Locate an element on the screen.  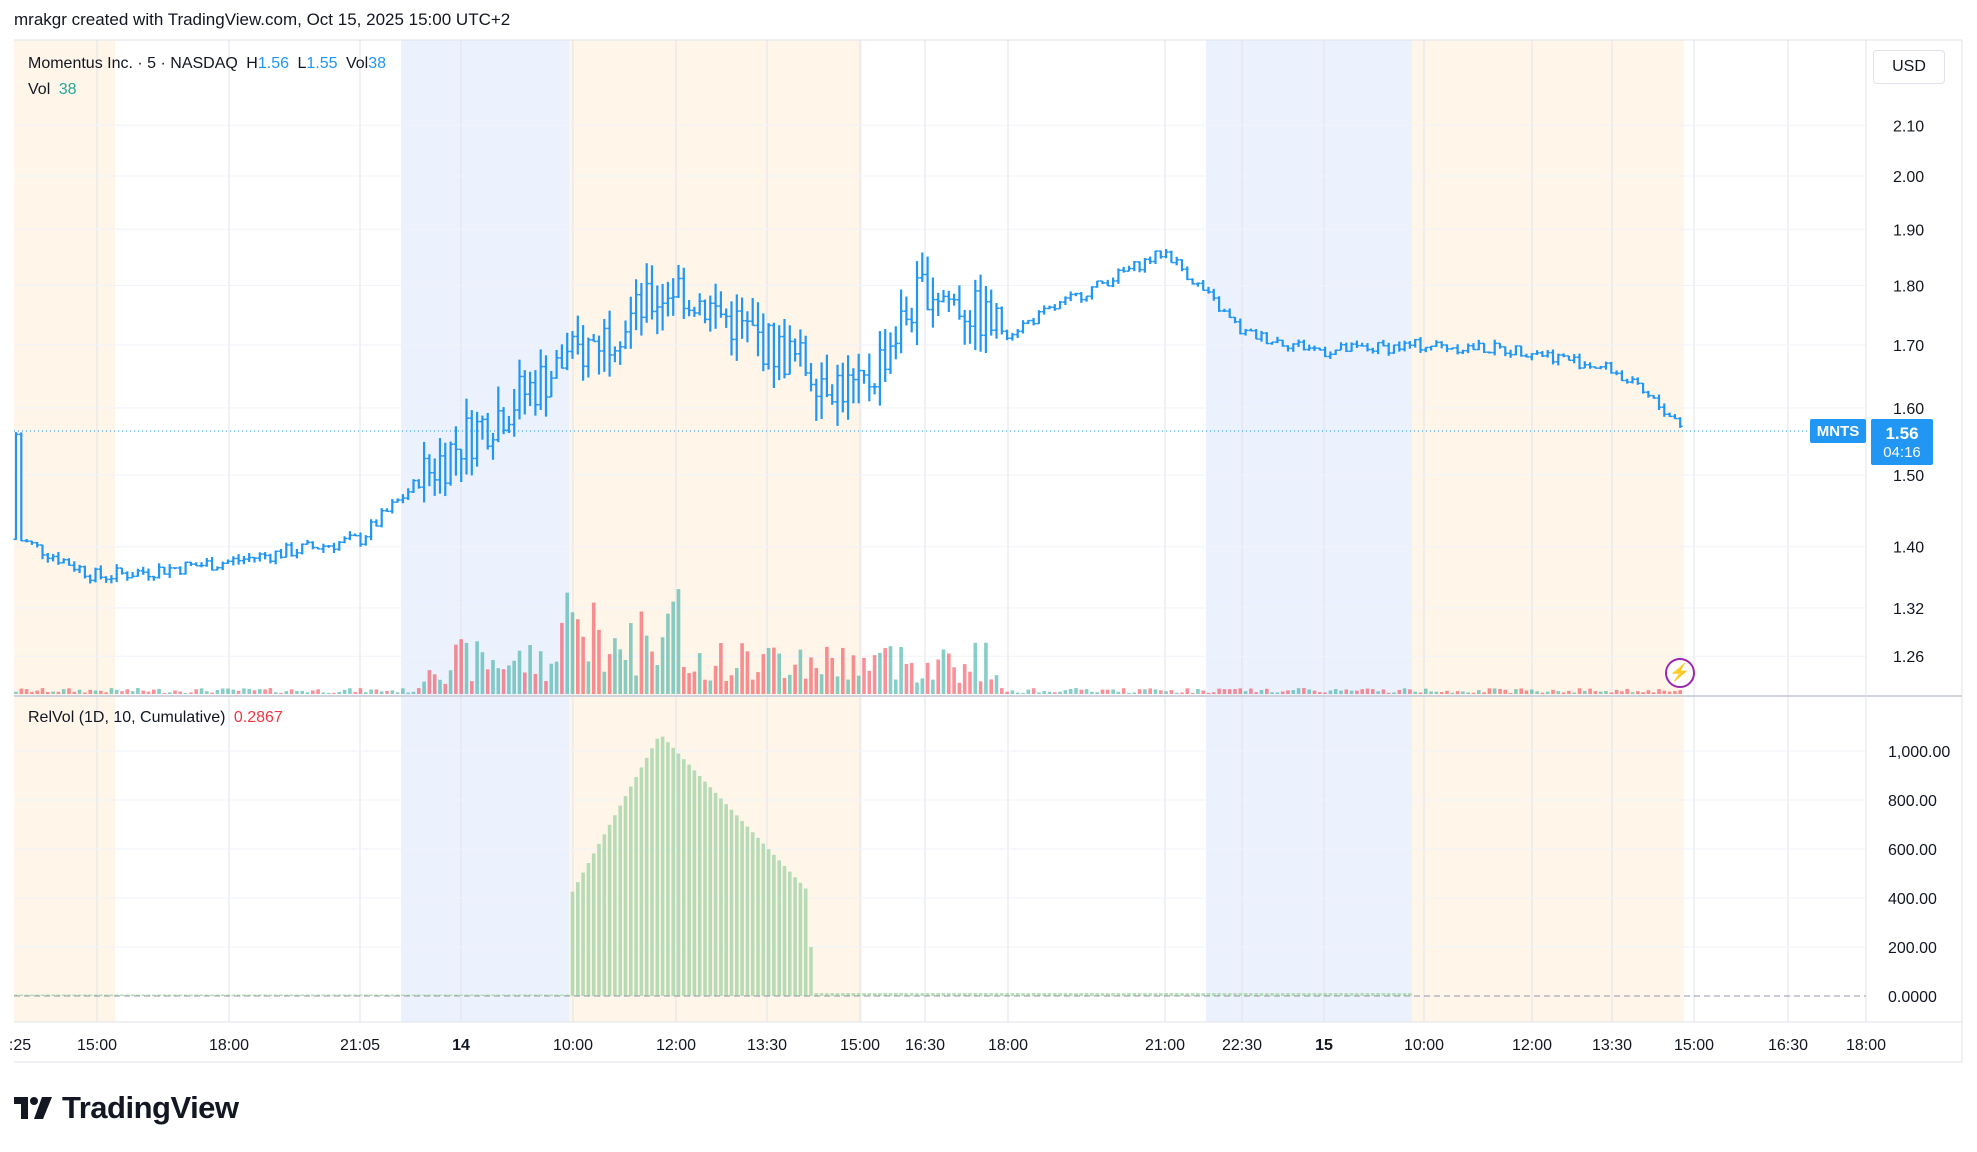
price-tick-label: 2.00 is located at coordinates (1908, 177).